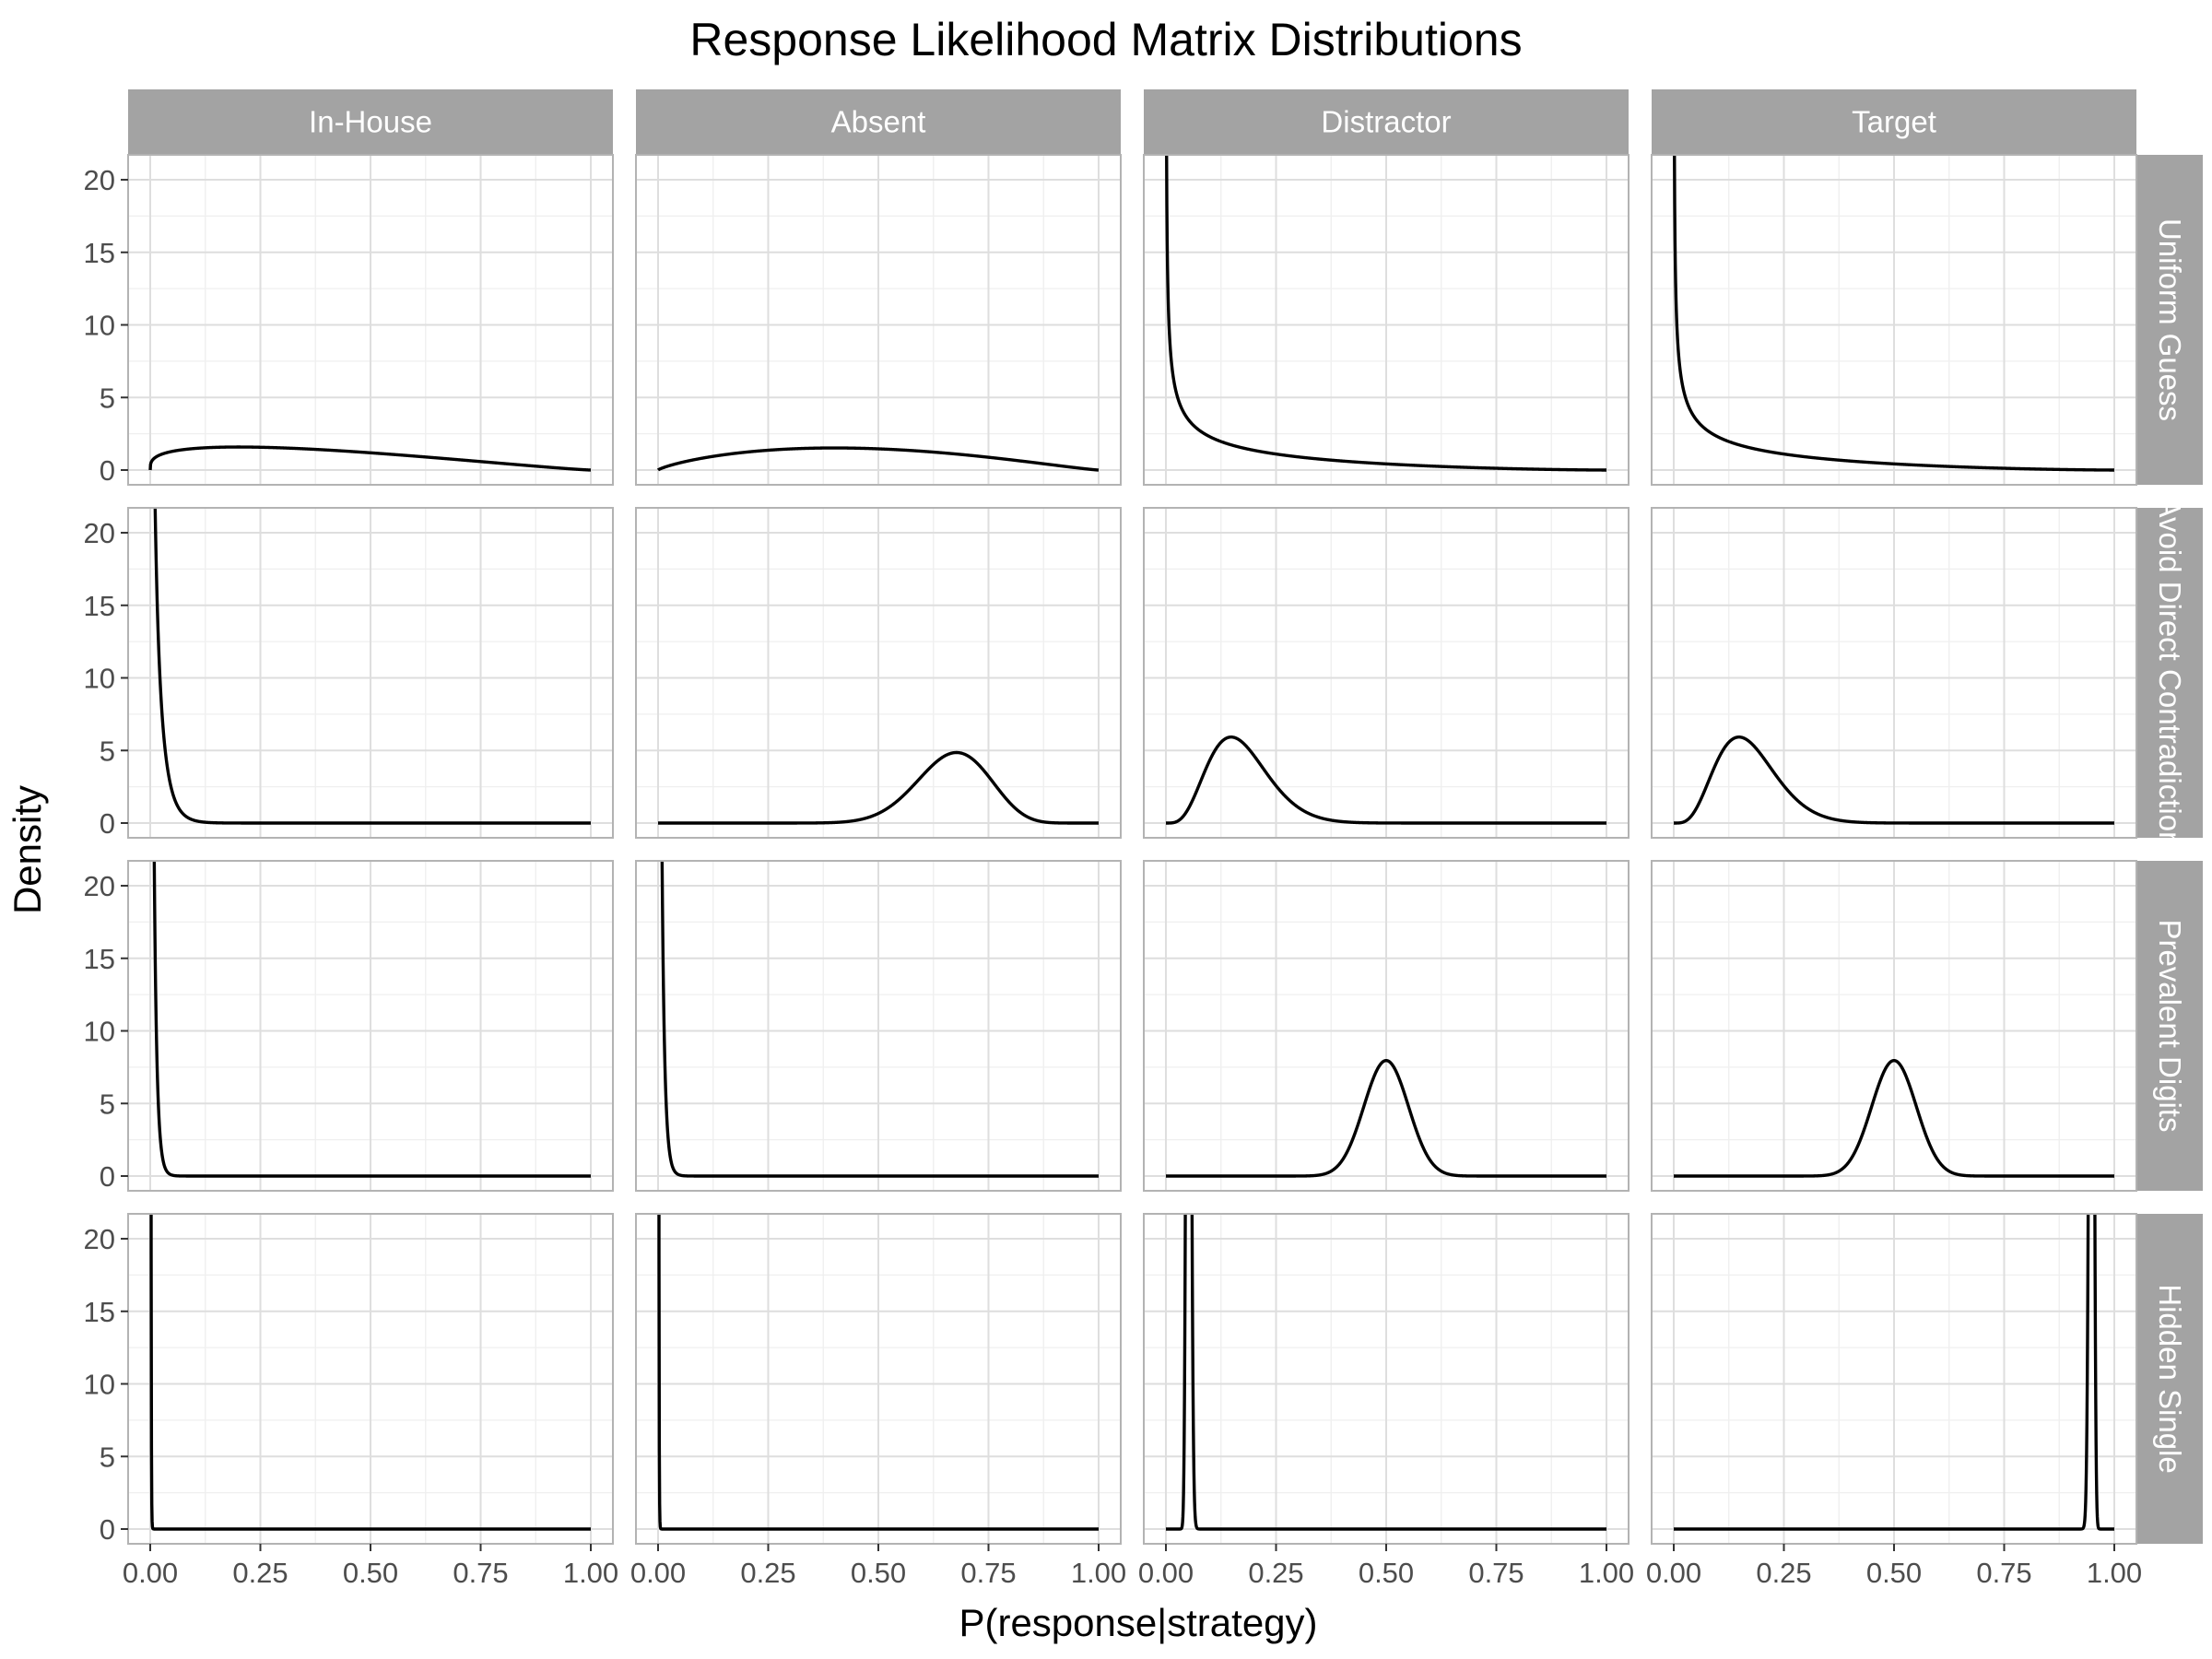 The height and width of the screenshot is (1659, 2212). I want to click on panel-avoid-direct-contradiction-distractor, so click(1386, 673).